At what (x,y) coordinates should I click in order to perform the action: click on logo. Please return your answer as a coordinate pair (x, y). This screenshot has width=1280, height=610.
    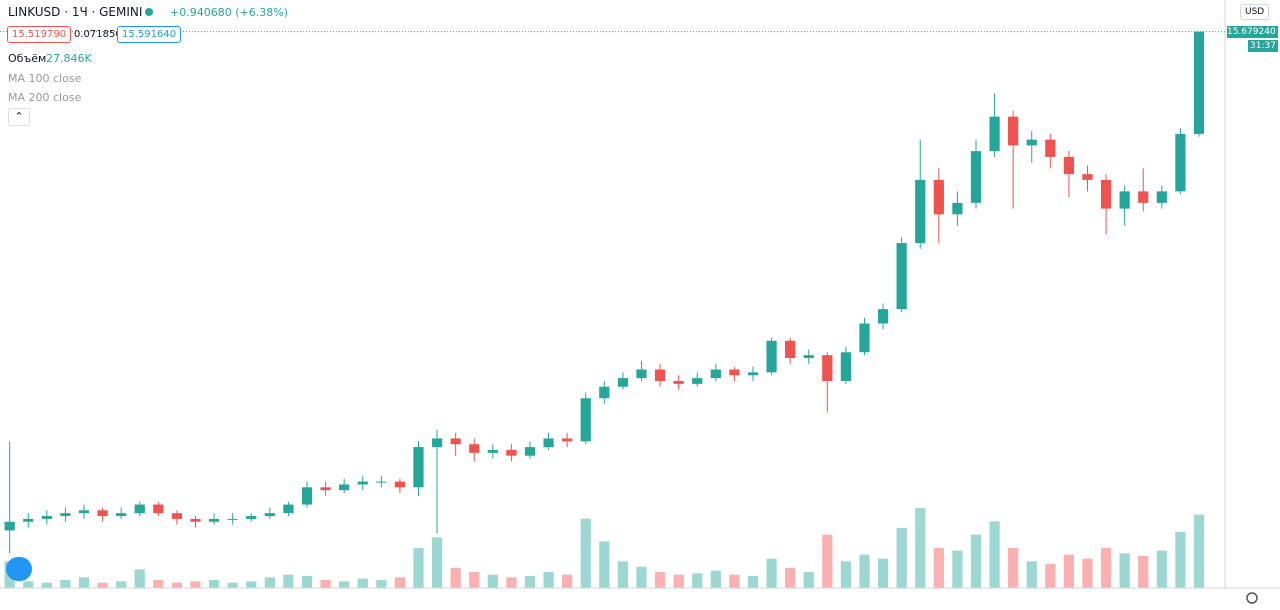
    Looking at the image, I should click on (19, 569).